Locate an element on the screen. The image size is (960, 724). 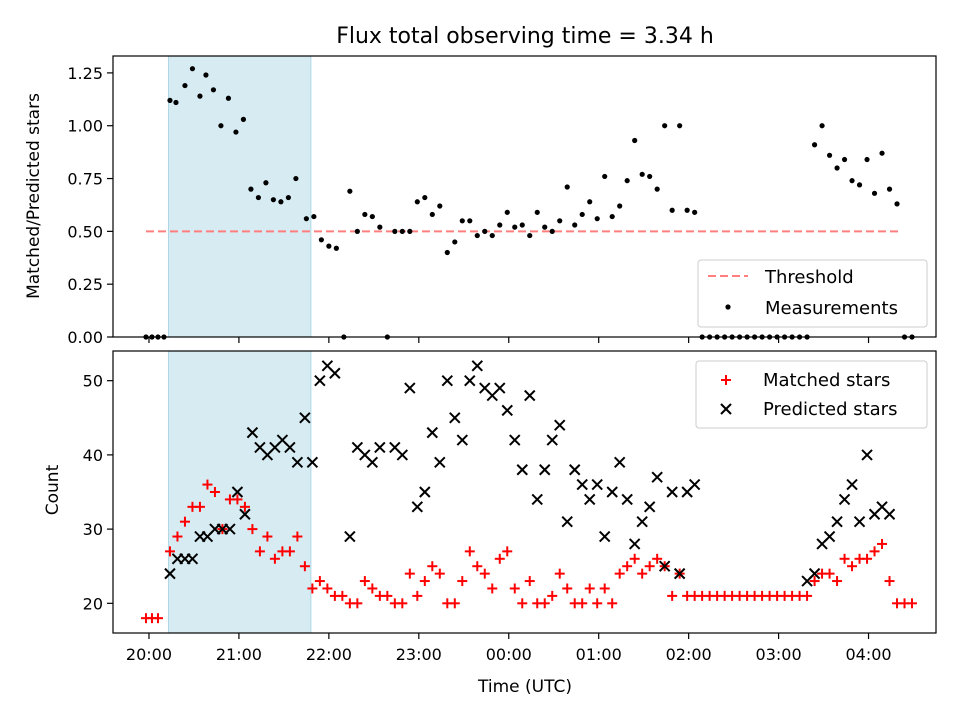
top-y-tick-label: 1.00 is located at coordinates (85, 126).